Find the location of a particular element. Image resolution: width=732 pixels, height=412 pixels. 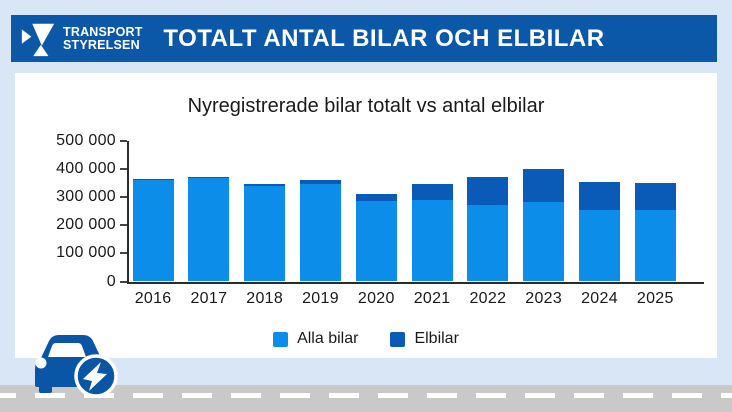

x-axis-tick-label: 2016 is located at coordinates (153, 298).